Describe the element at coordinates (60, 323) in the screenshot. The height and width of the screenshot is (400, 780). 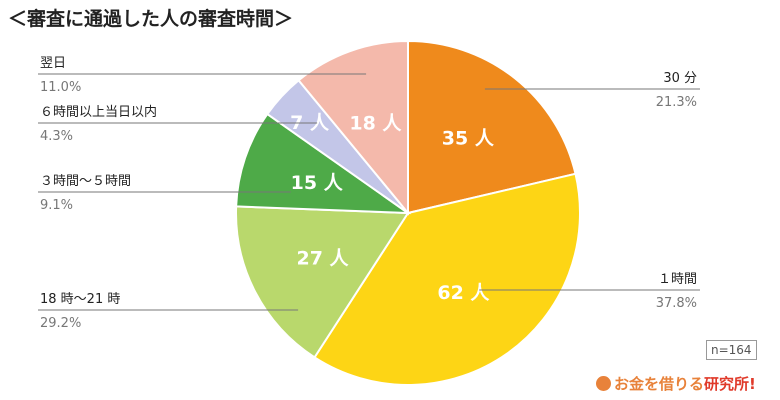
I see `percent-label: 29.2%` at that location.